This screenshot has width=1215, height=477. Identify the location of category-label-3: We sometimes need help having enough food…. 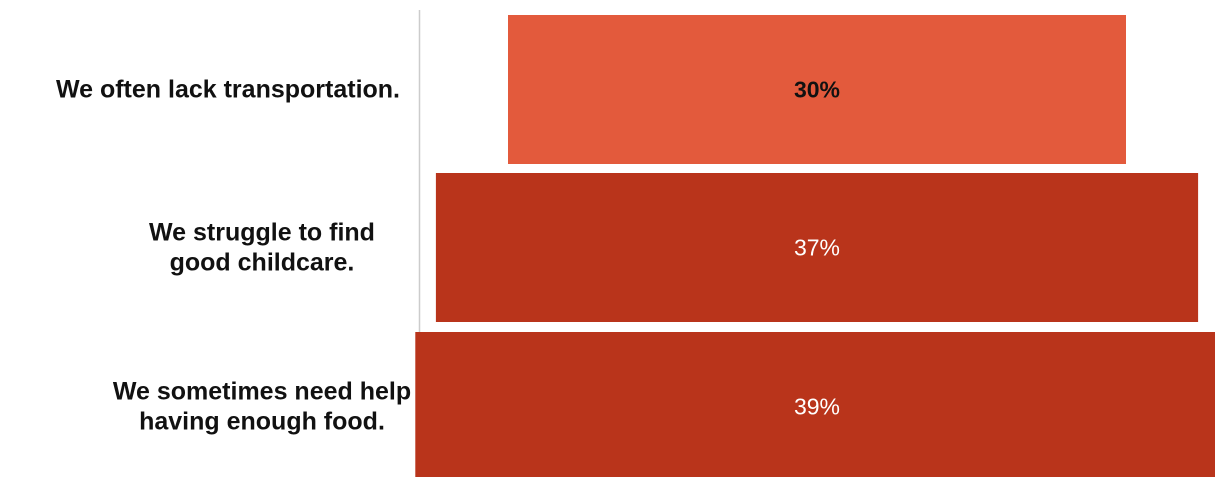
(262, 407).